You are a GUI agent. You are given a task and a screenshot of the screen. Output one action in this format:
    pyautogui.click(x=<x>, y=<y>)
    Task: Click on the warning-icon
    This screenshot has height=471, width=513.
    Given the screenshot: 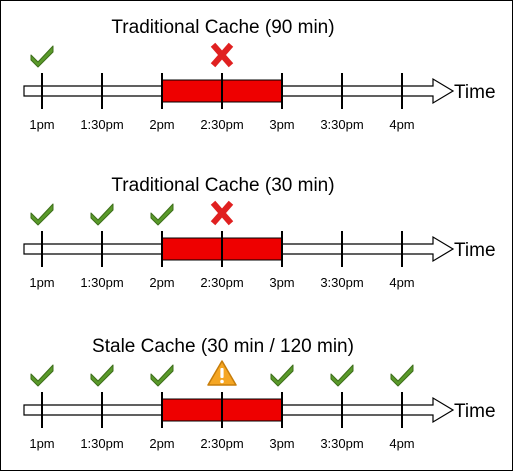 What is the action you would take?
    pyautogui.click(x=222, y=373)
    